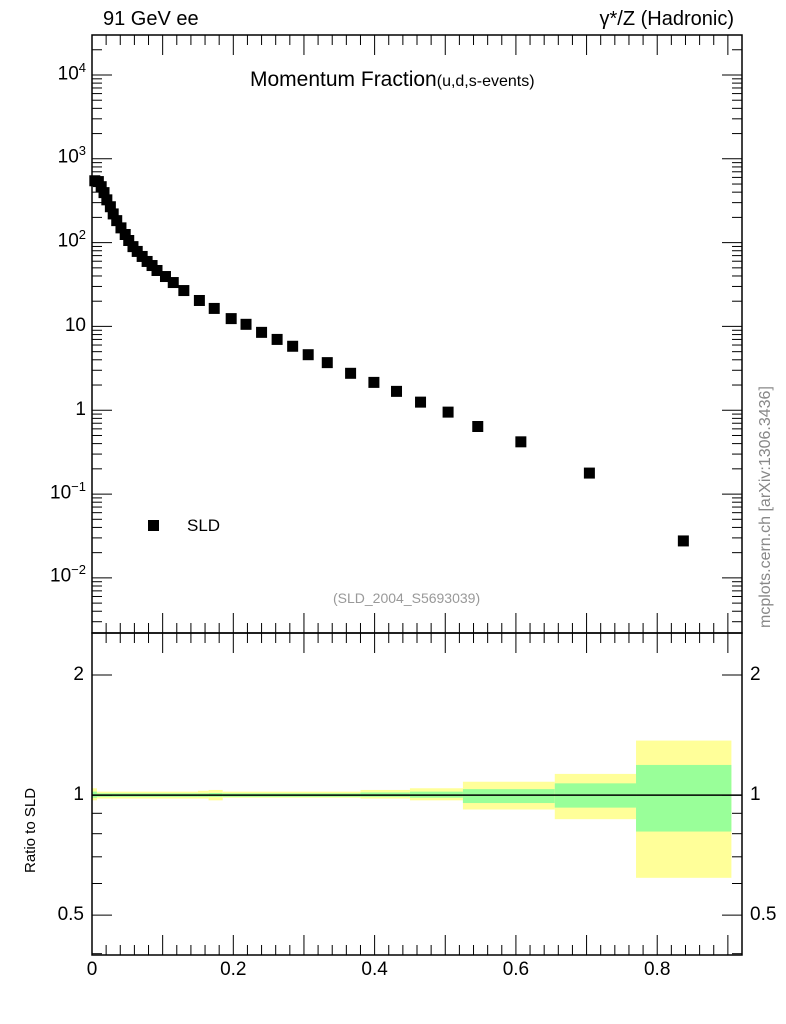 The height and width of the screenshot is (1024, 786). What do you see at coordinates (70, 914) in the screenshot?
I see `ratio-y-tick-label-0: 0.5` at bounding box center [70, 914].